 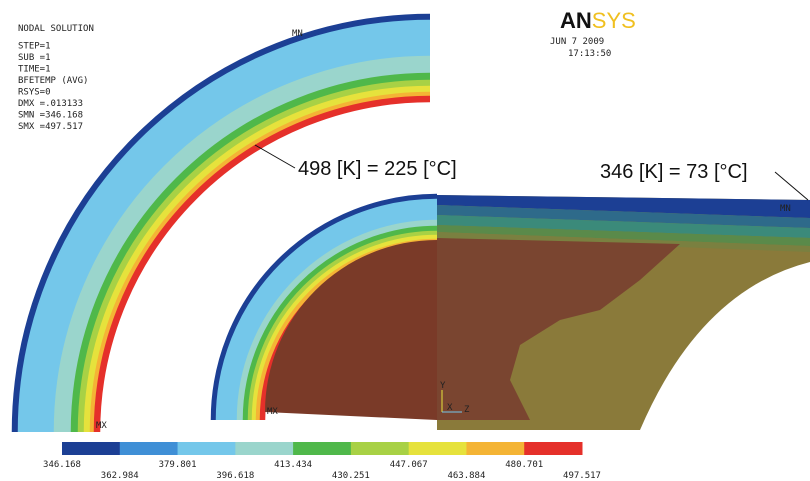 What do you see at coordinates (34, 58) in the screenshot?
I see `info-line: SUB =1` at bounding box center [34, 58].